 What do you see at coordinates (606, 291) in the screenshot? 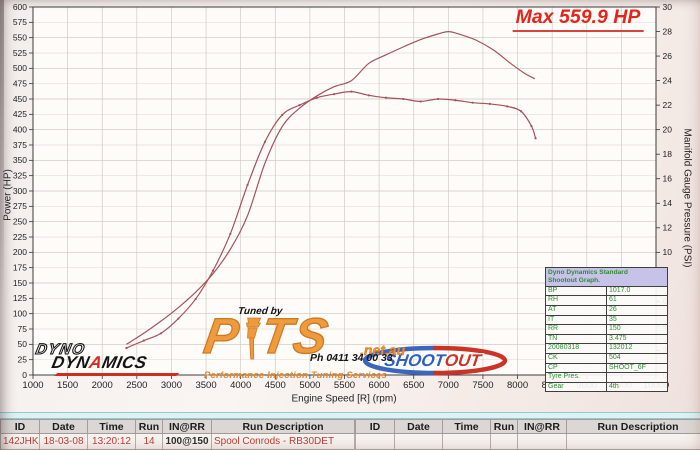
I see `param-row: BP 1017.0` at bounding box center [606, 291].